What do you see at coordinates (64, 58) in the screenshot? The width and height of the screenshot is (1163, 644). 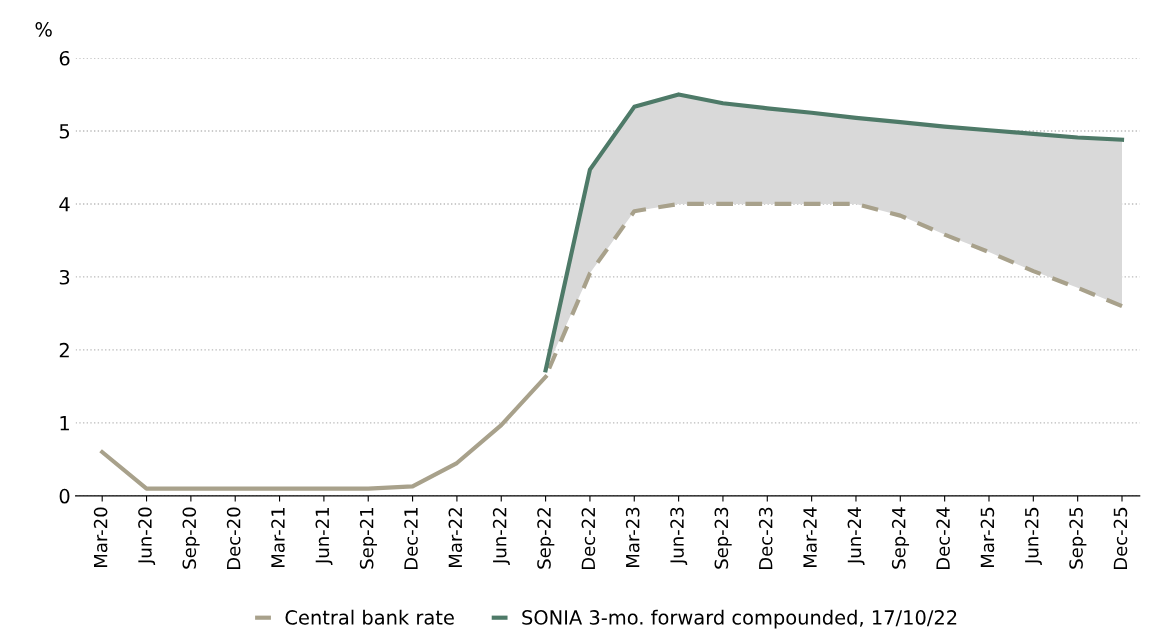 I see `y-tick-label: 6` at bounding box center [64, 58].